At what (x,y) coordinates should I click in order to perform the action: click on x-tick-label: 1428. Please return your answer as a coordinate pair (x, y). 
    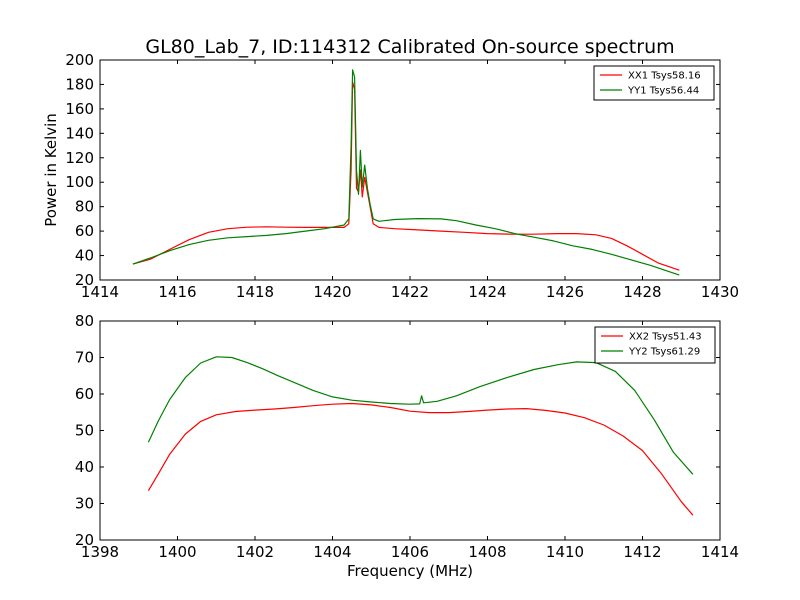
    Looking at the image, I should click on (642, 292).